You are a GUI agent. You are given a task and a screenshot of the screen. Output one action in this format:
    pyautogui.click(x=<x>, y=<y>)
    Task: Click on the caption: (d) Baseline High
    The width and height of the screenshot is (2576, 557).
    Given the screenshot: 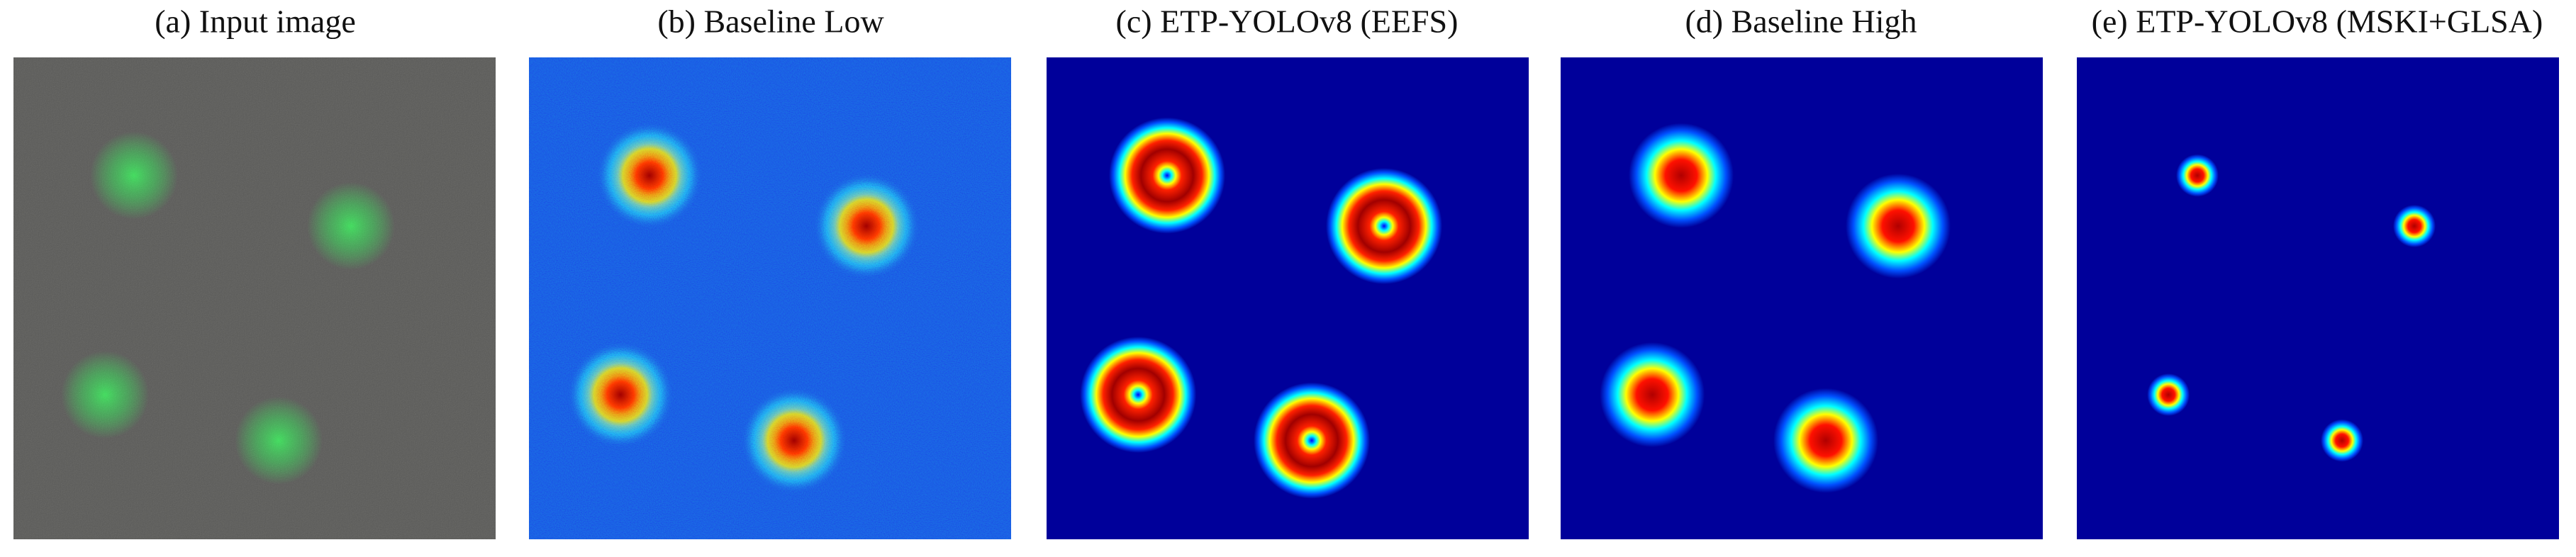 What is the action you would take?
    pyautogui.click(x=1801, y=22)
    